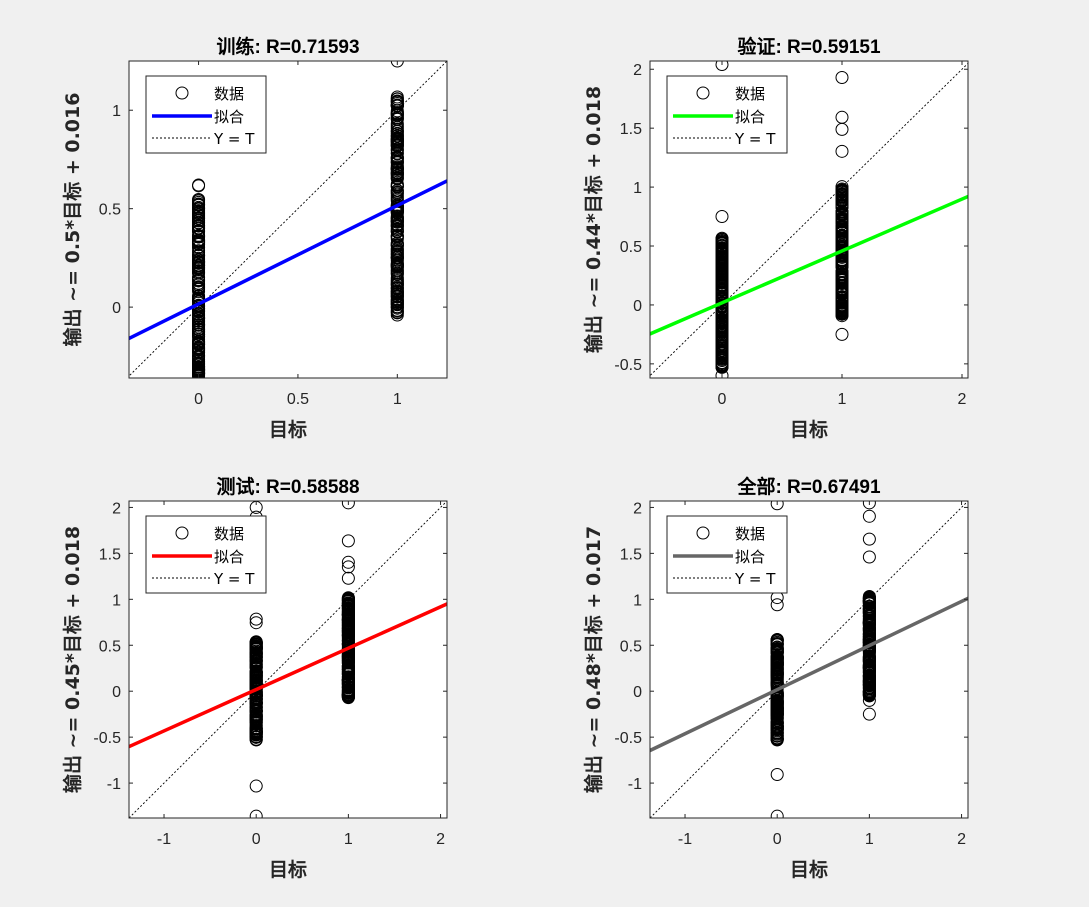 Image resolution: width=1089 pixels, height=907 pixels. I want to click on y-axis-label: 输出 ~= 0.45*目标 + 0.018, so click(72, 659).